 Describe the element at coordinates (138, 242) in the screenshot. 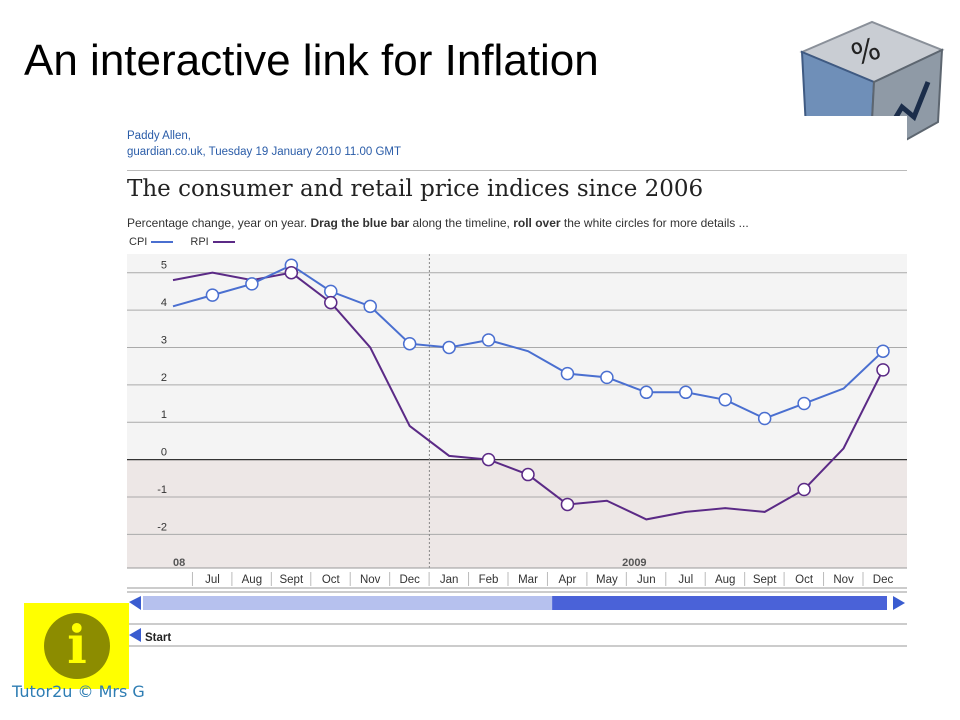

I see `legend-label-cpi: CPI` at that location.